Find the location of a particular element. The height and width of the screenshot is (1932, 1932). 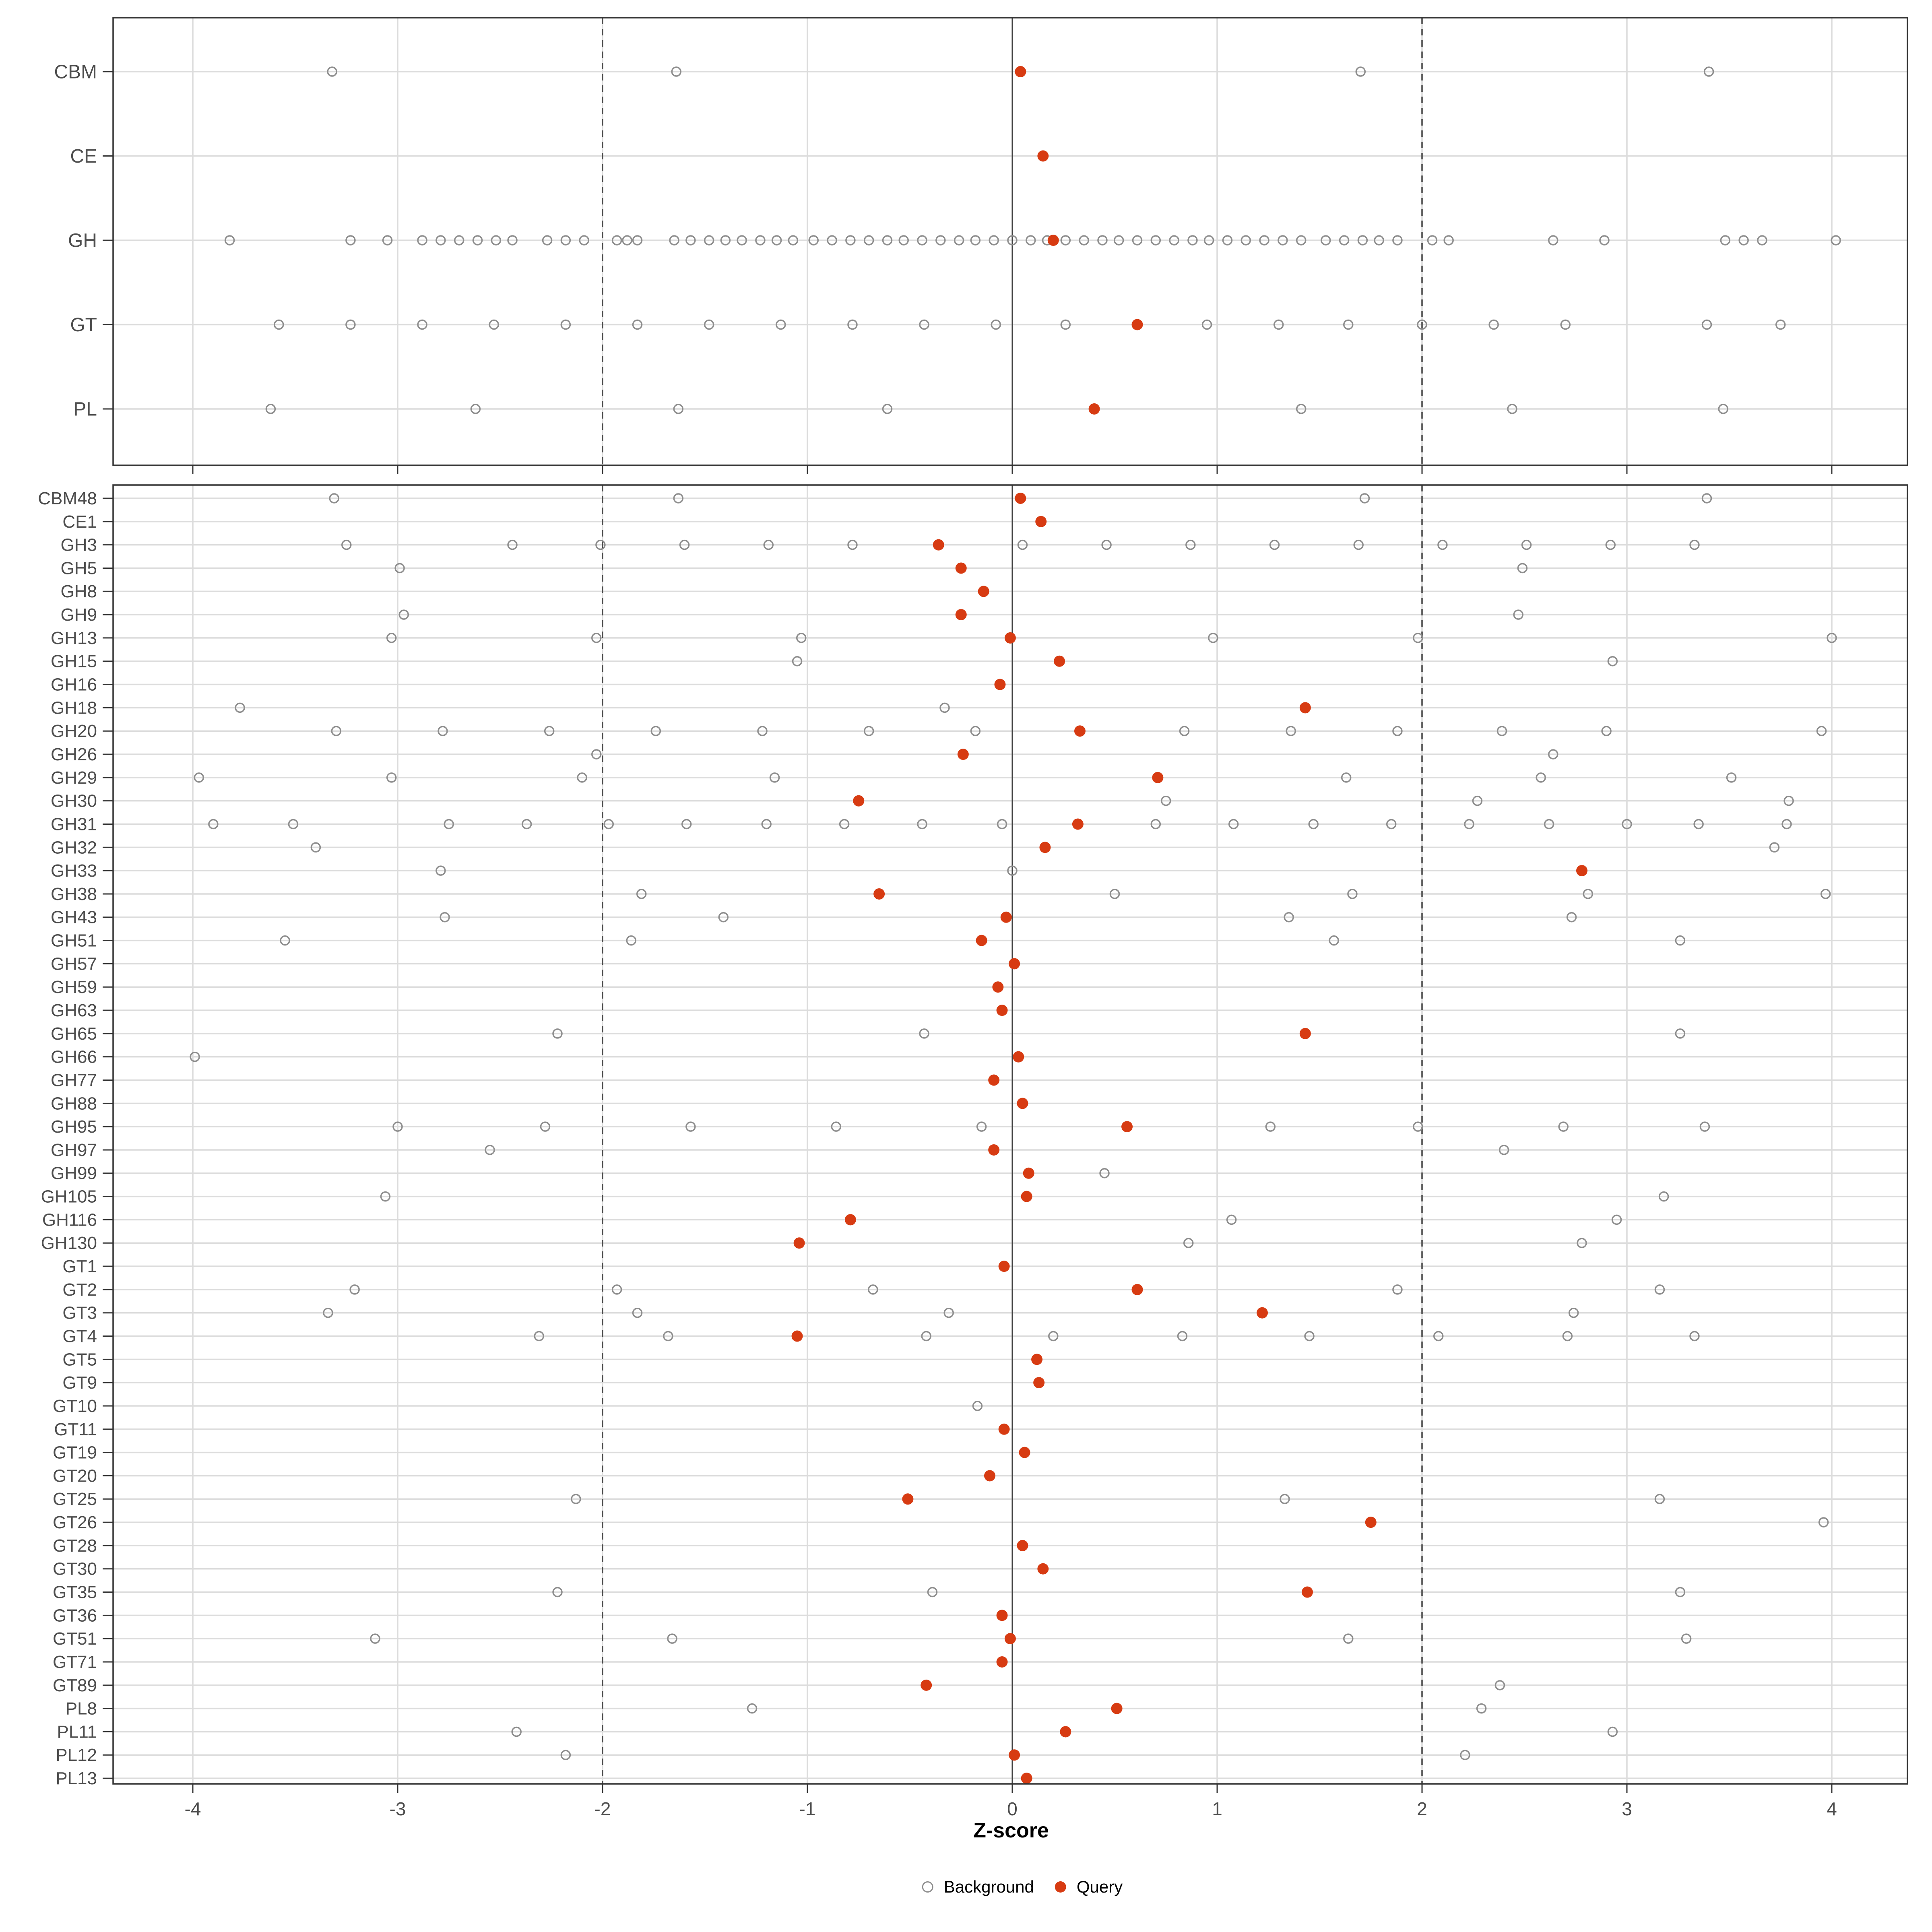

row-label: GT9 is located at coordinates (79, 1383).